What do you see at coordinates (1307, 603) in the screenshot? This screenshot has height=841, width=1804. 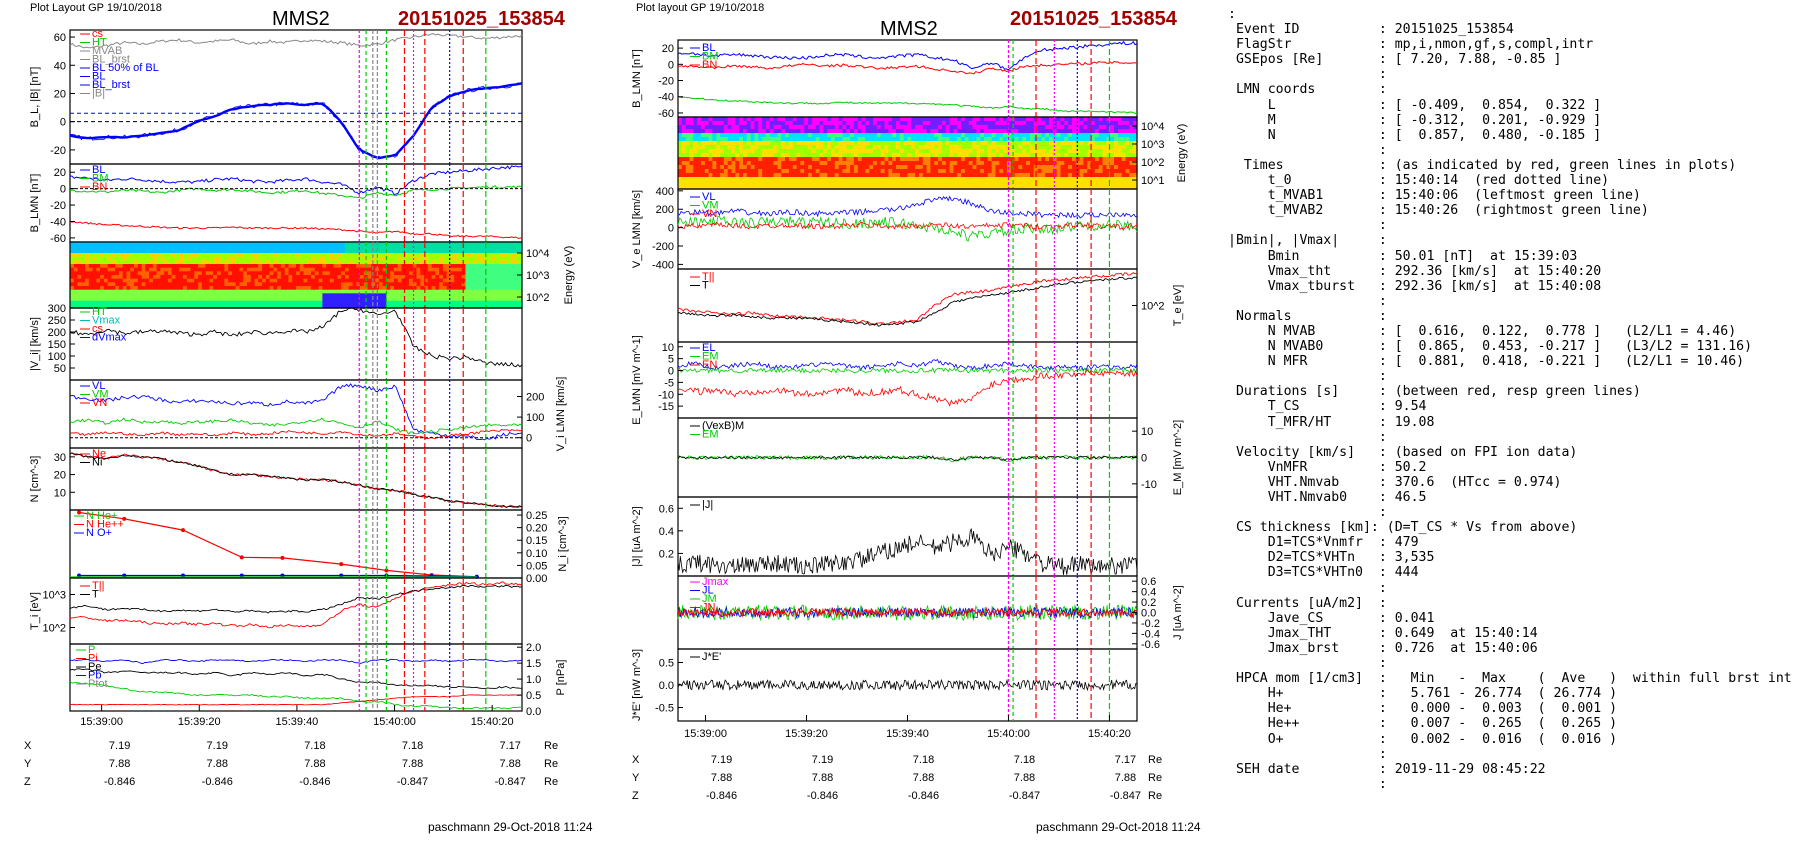 I see `summary-line: Currents [uA/m2] :` at bounding box center [1307, 603].